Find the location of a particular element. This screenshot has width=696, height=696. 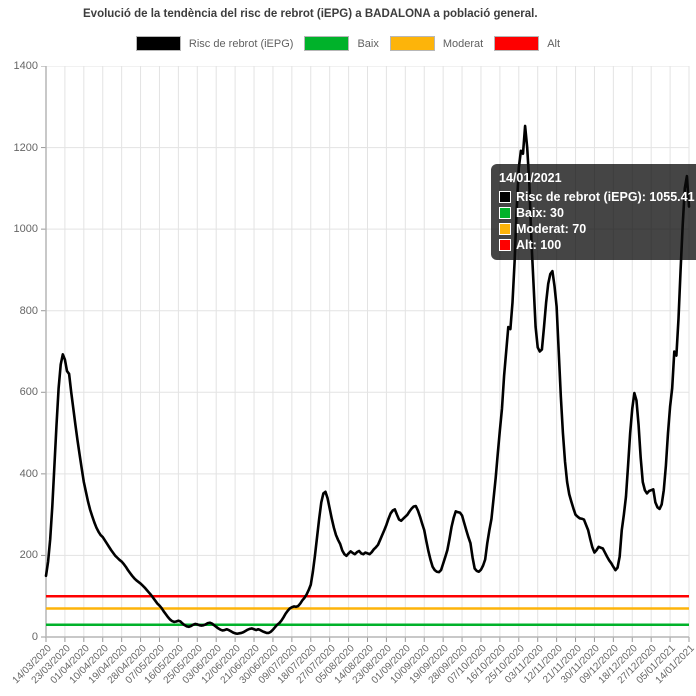

tooltip-row-text: Alt: 100 is located at coordinates (539, 245).